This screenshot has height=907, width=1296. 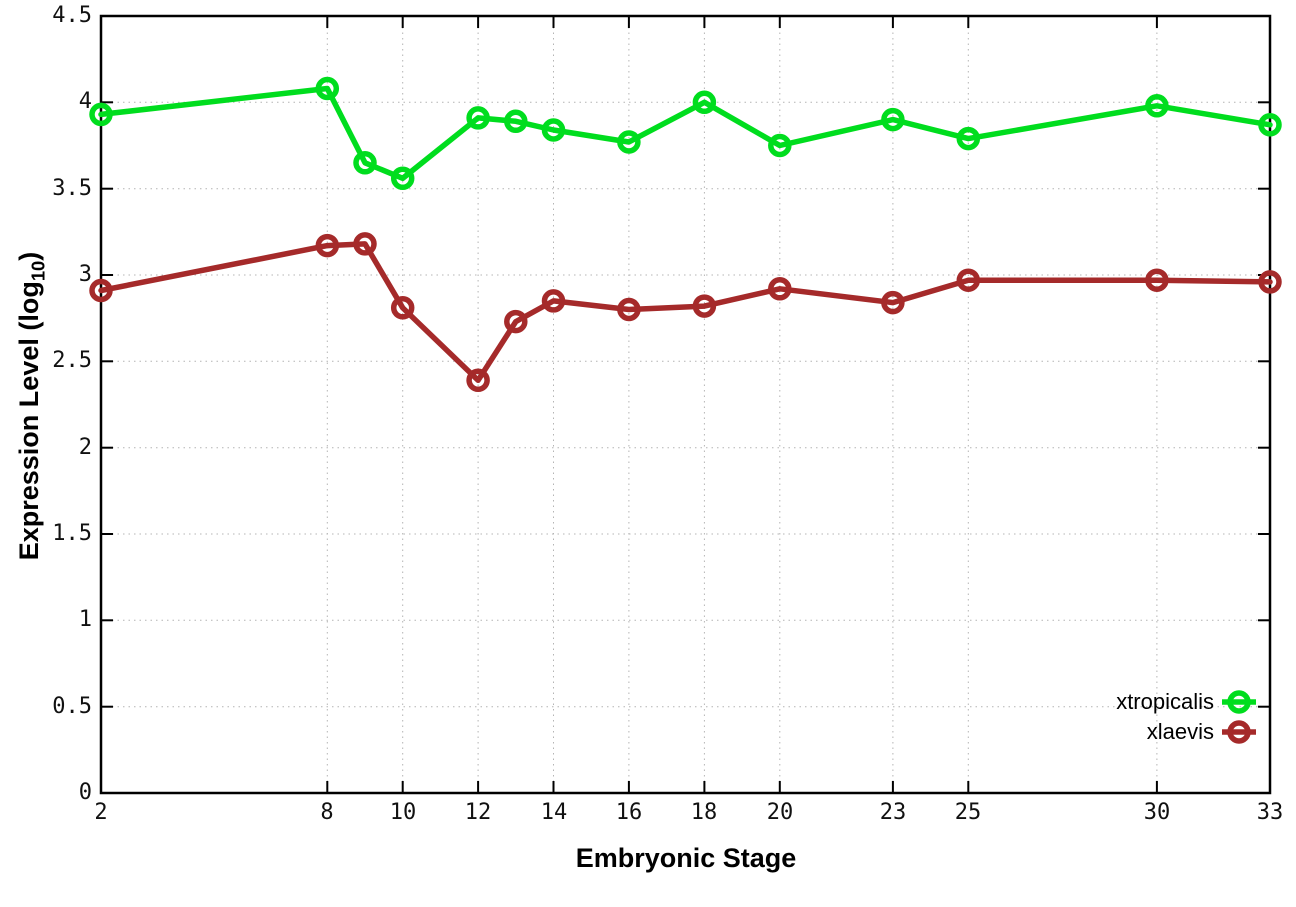 I want to click on x-tick-label: 33, so click(x=1270, y=812).